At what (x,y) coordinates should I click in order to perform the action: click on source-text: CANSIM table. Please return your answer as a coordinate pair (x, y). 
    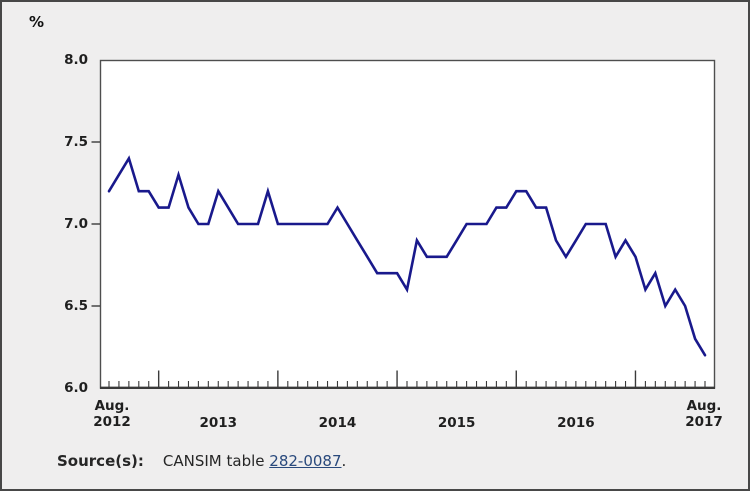
    Looking at the image, I should click on (213, 461).